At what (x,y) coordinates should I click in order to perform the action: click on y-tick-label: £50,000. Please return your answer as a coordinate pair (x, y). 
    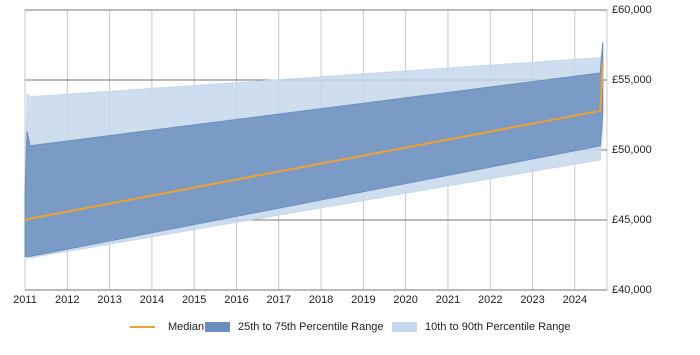
    Looking at the image, I should click on (632, 150).